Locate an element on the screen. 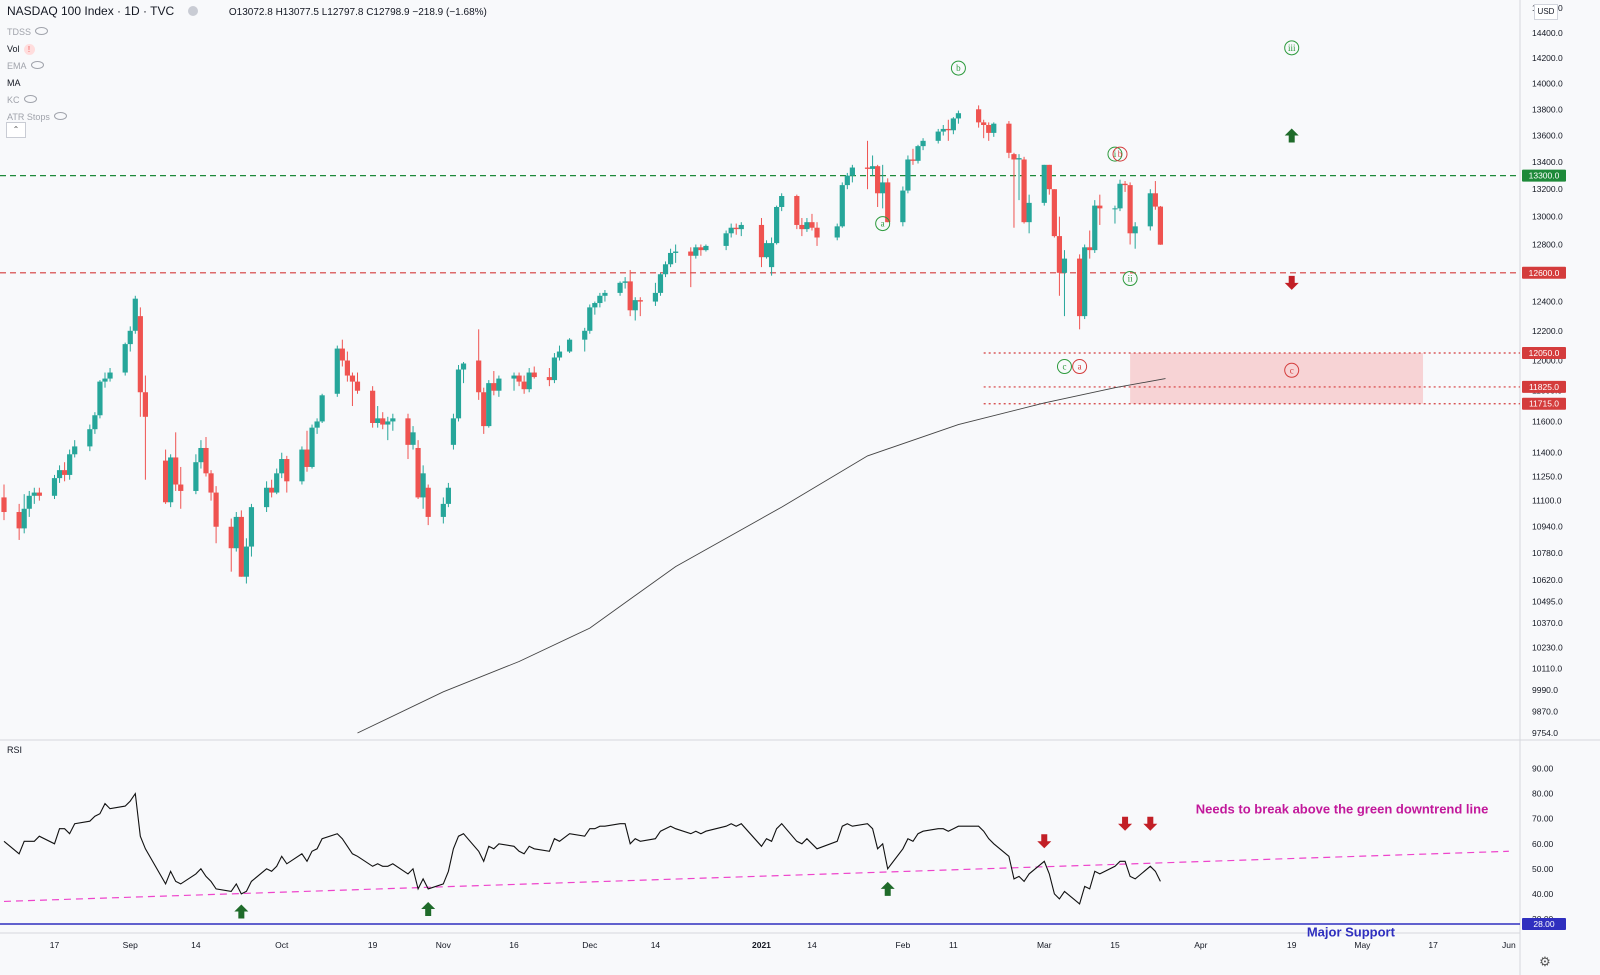 Image resolution: width=1600 pixels, height=975 pixels. price-level-label: 11715.0 is located at coordinates (1544, 404).